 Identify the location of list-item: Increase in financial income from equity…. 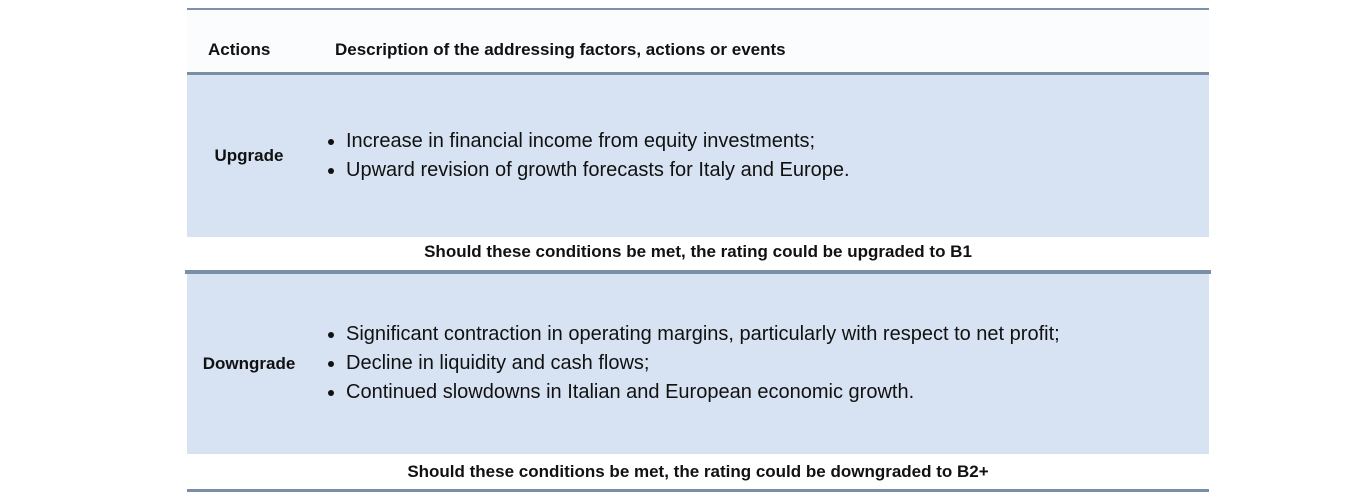
(598, 141).